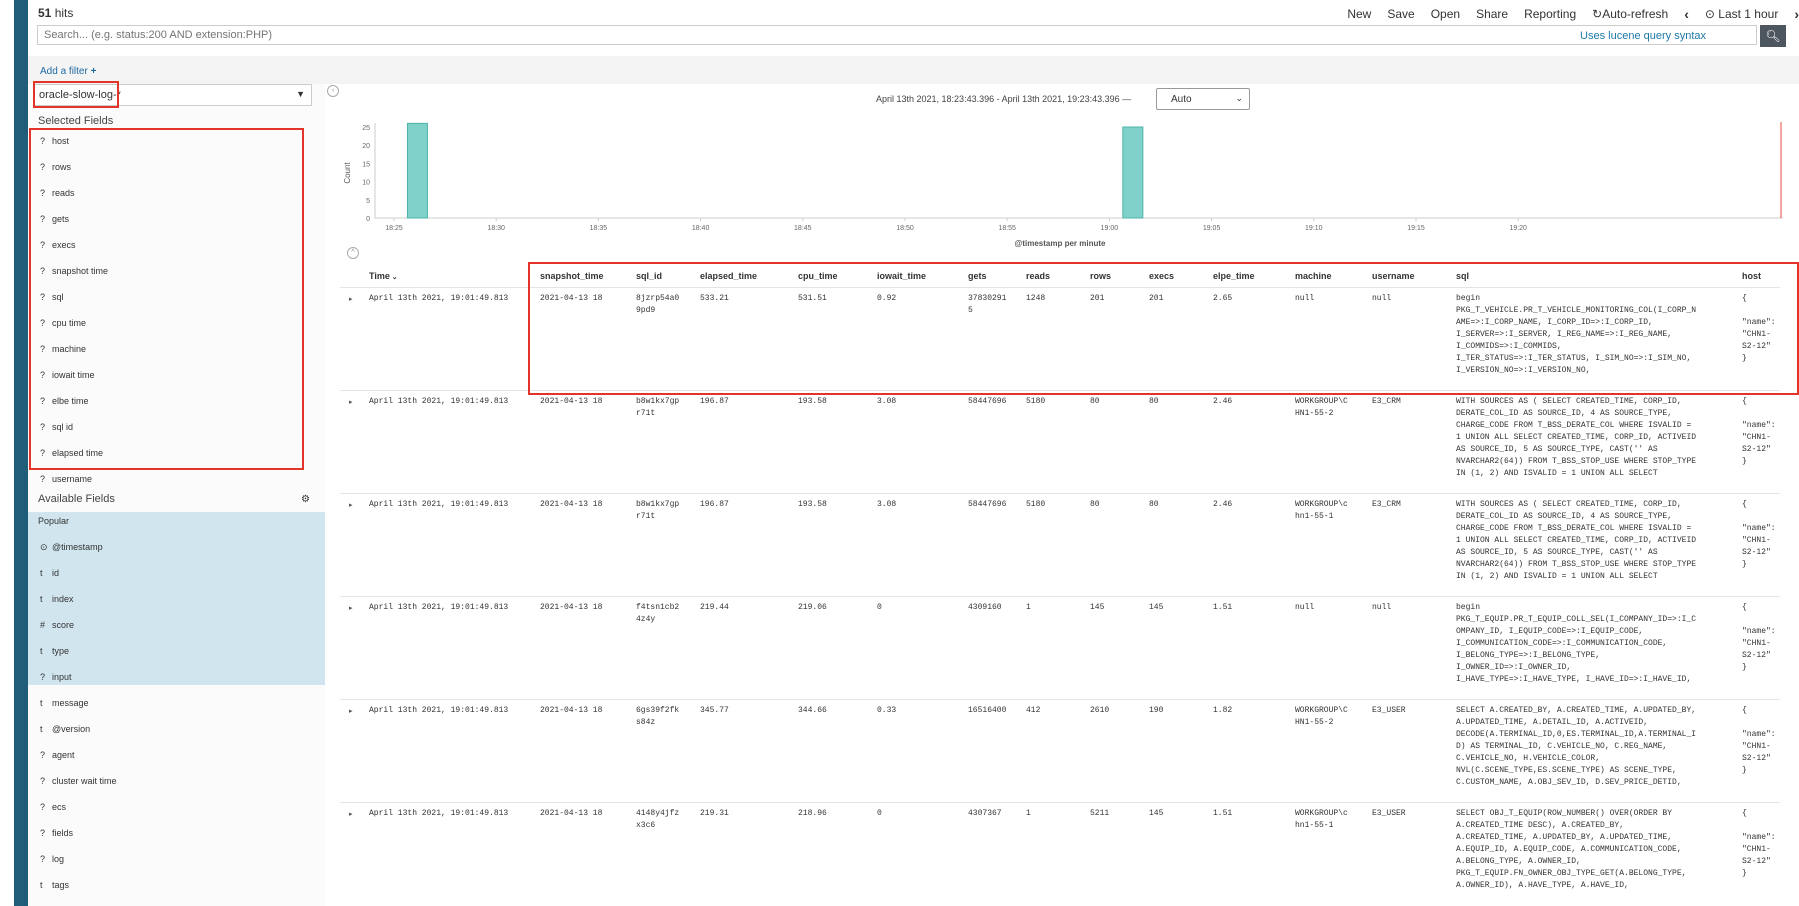 This screenshot has width=1799, height=906. What do you see at coordinates (171, 167) in the screenshot?
I see `field-rows: ? rows` at bounding box center [171, 167].